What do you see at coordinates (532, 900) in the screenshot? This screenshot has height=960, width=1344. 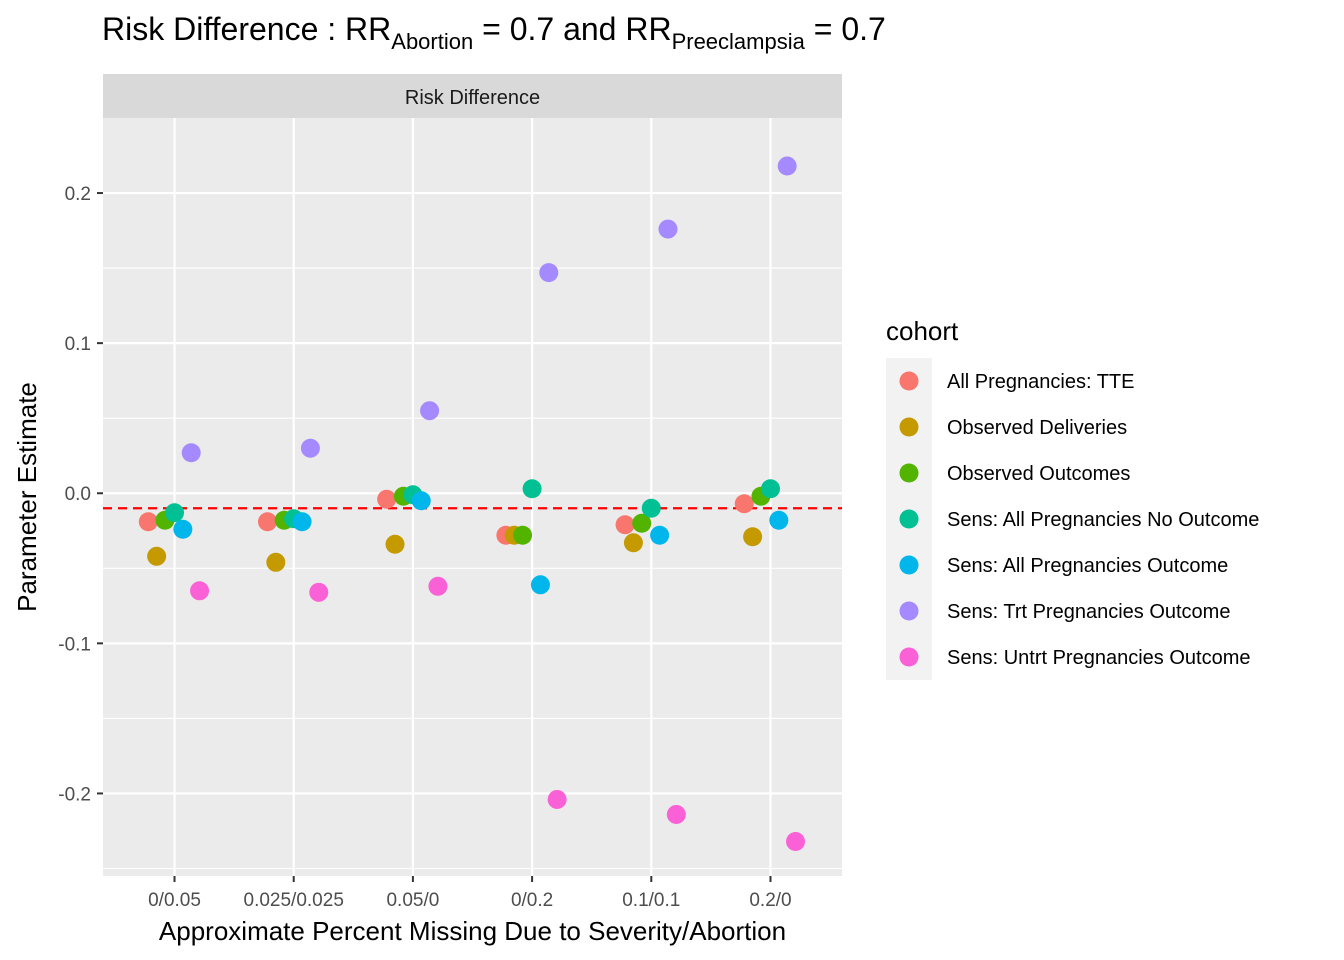 I see `x-tick-label: 0/0.2` at bounding box center [532, 900].